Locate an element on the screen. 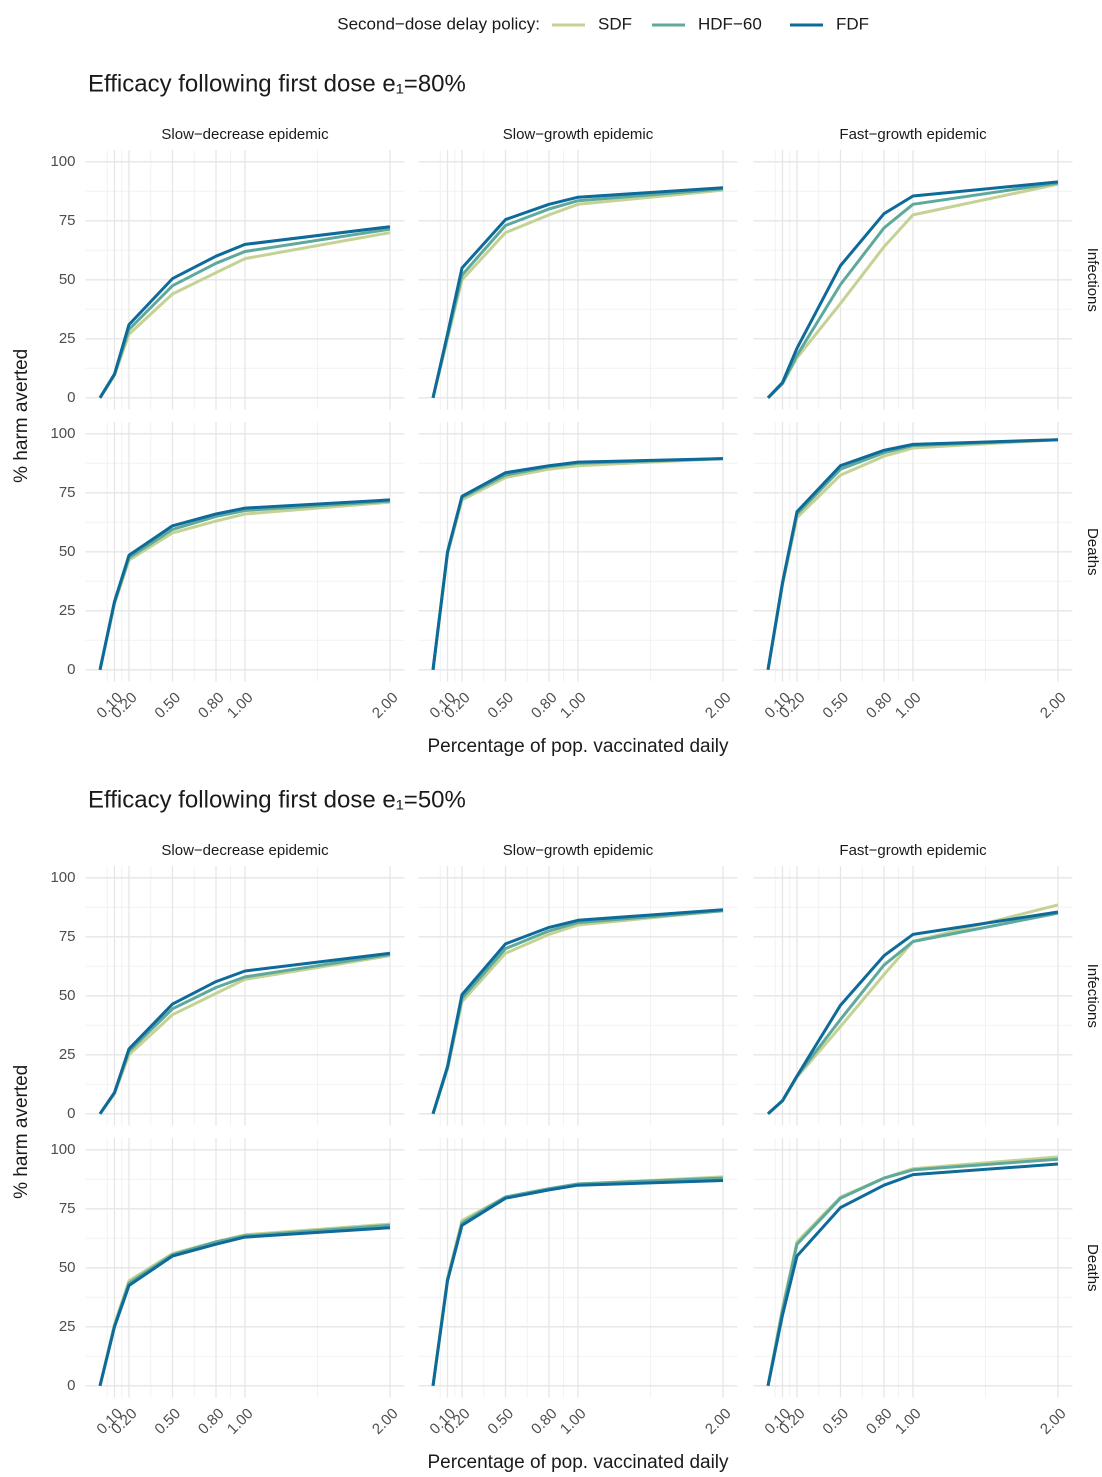 This screenshot has height=1477, width=1102. legend-label: FDF is located at coordinates (852, 23).